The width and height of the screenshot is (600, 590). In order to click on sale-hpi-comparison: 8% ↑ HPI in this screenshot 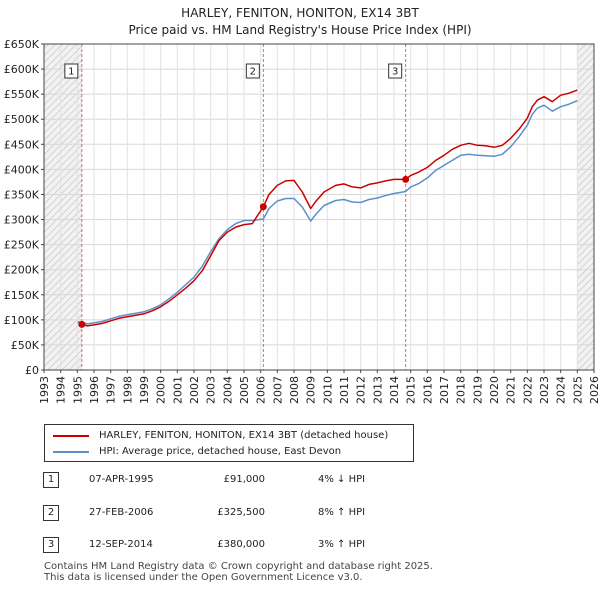, I will do `click(342, 512)`.